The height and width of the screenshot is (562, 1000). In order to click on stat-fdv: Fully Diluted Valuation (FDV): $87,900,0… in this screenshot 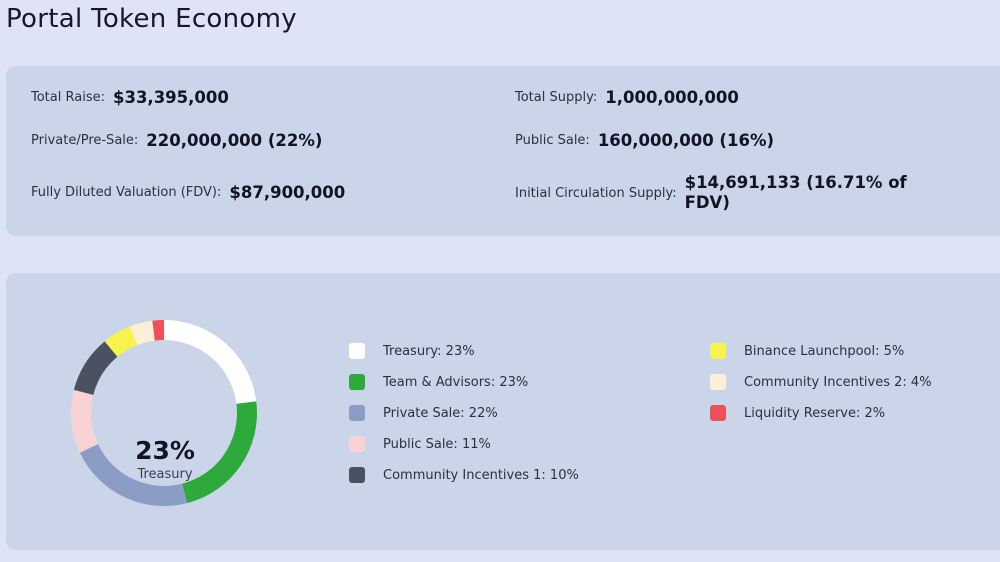, I will do `click(188, 192)`.